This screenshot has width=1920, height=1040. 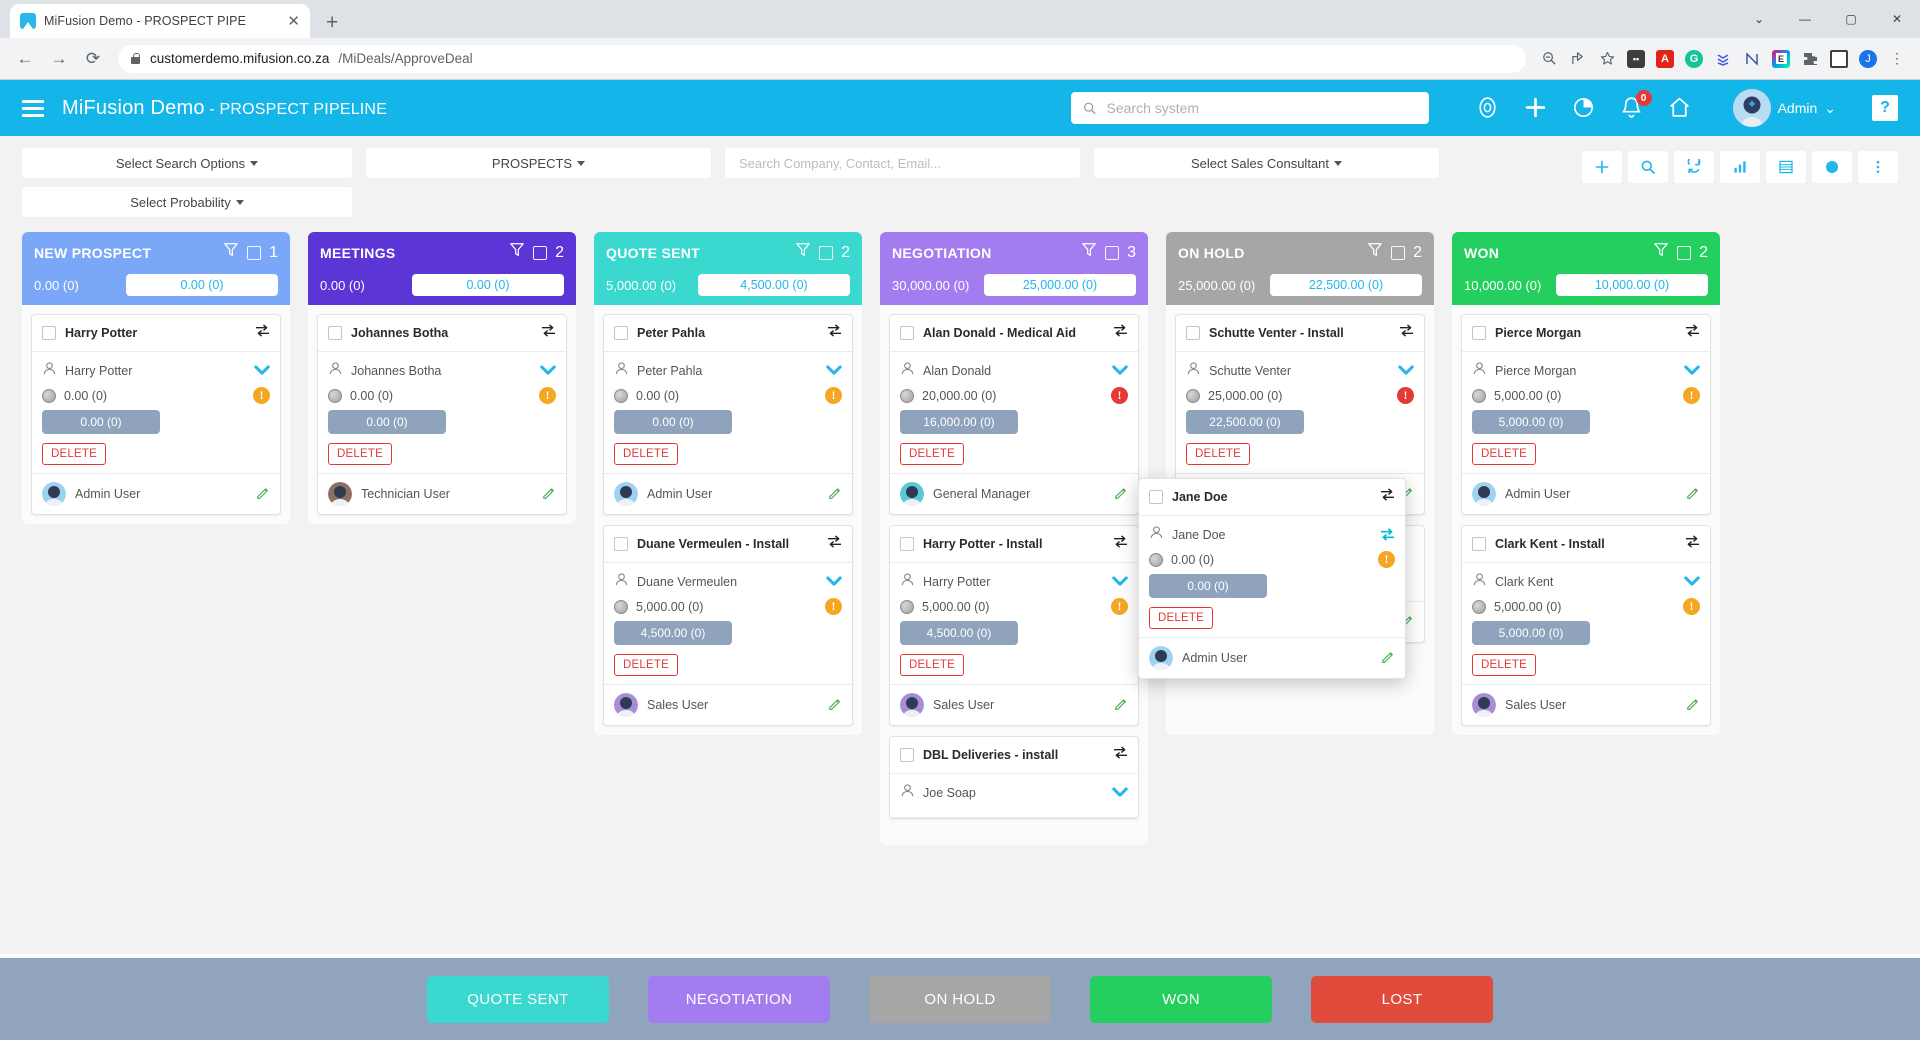 What do you see at coordinates (1839, 59) in the screenshot?
I see `square-icon` at bounding box center [1839, 59].